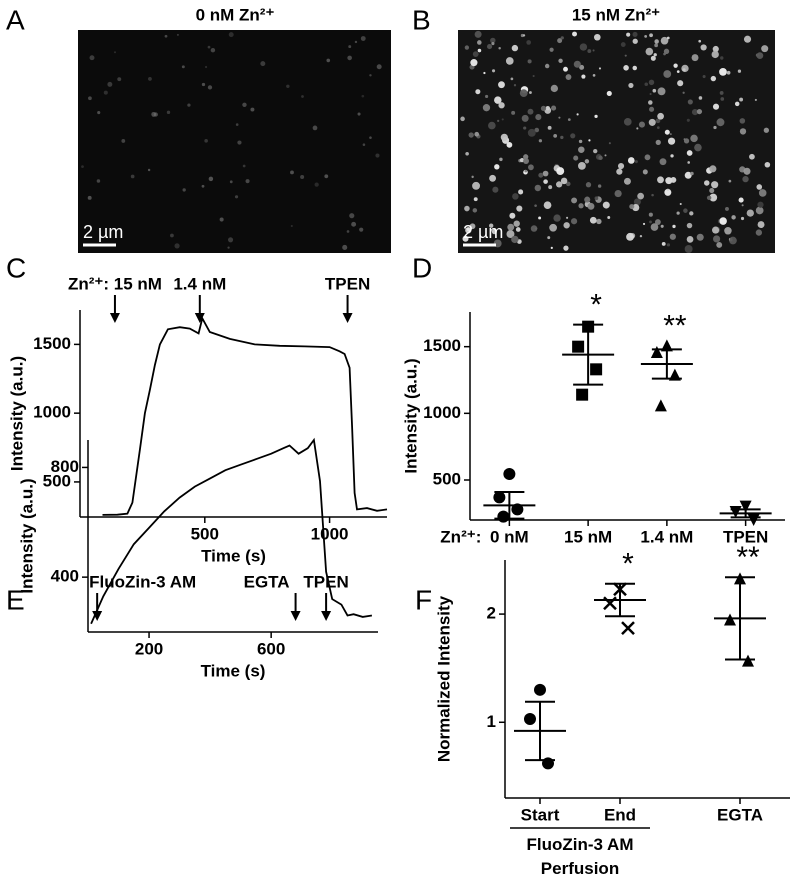 The image size is (793, 887). What do you see at coordinates (65, 466) in the screenshot?
I see `y-tick-label: 800` at bounding box center [65, 466].